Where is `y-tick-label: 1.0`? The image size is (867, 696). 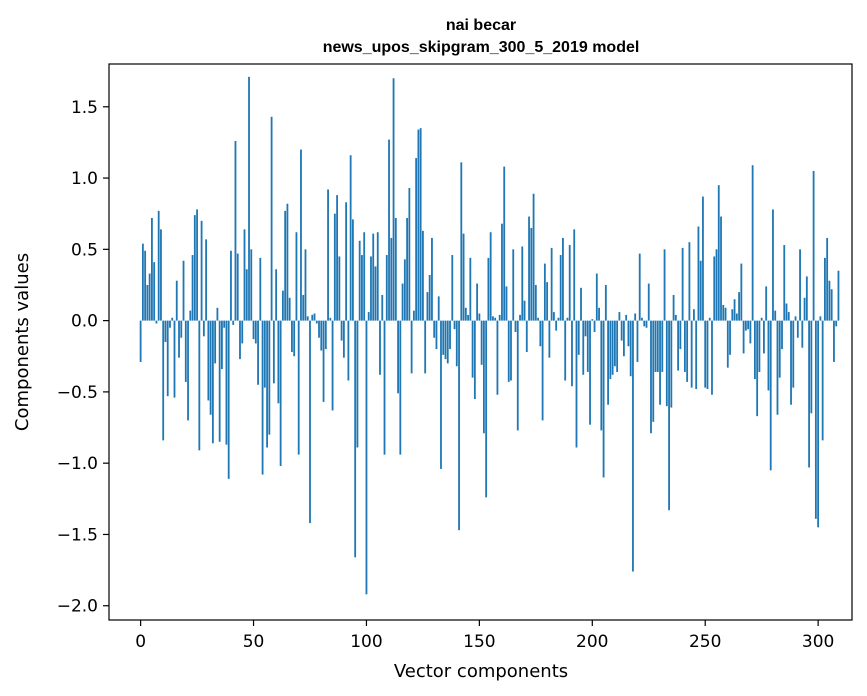 y-tick-label: 1.0 is located at coordinates (84, 179).